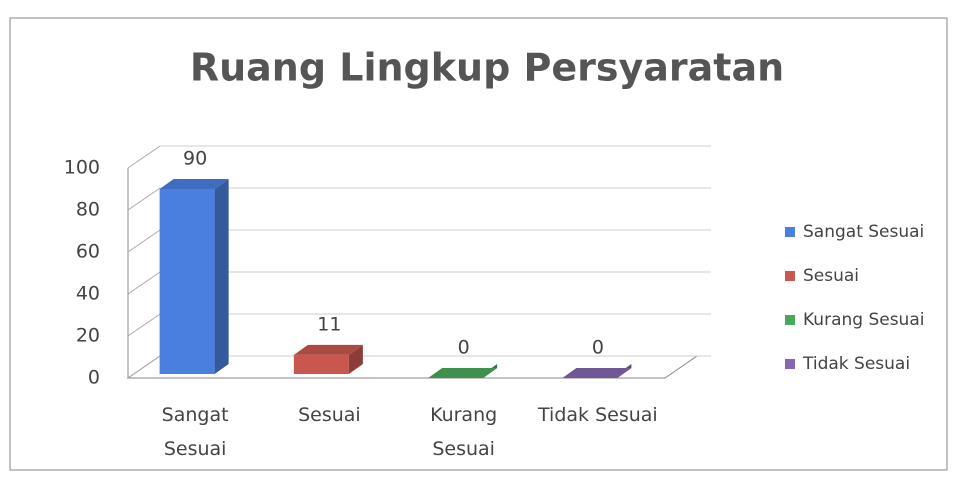  What do you see at coordinates (487, 68) in the screenshot?
I see `chart-title: Ruang Lingkup Persyaratan` at bounding box center [487, 68].